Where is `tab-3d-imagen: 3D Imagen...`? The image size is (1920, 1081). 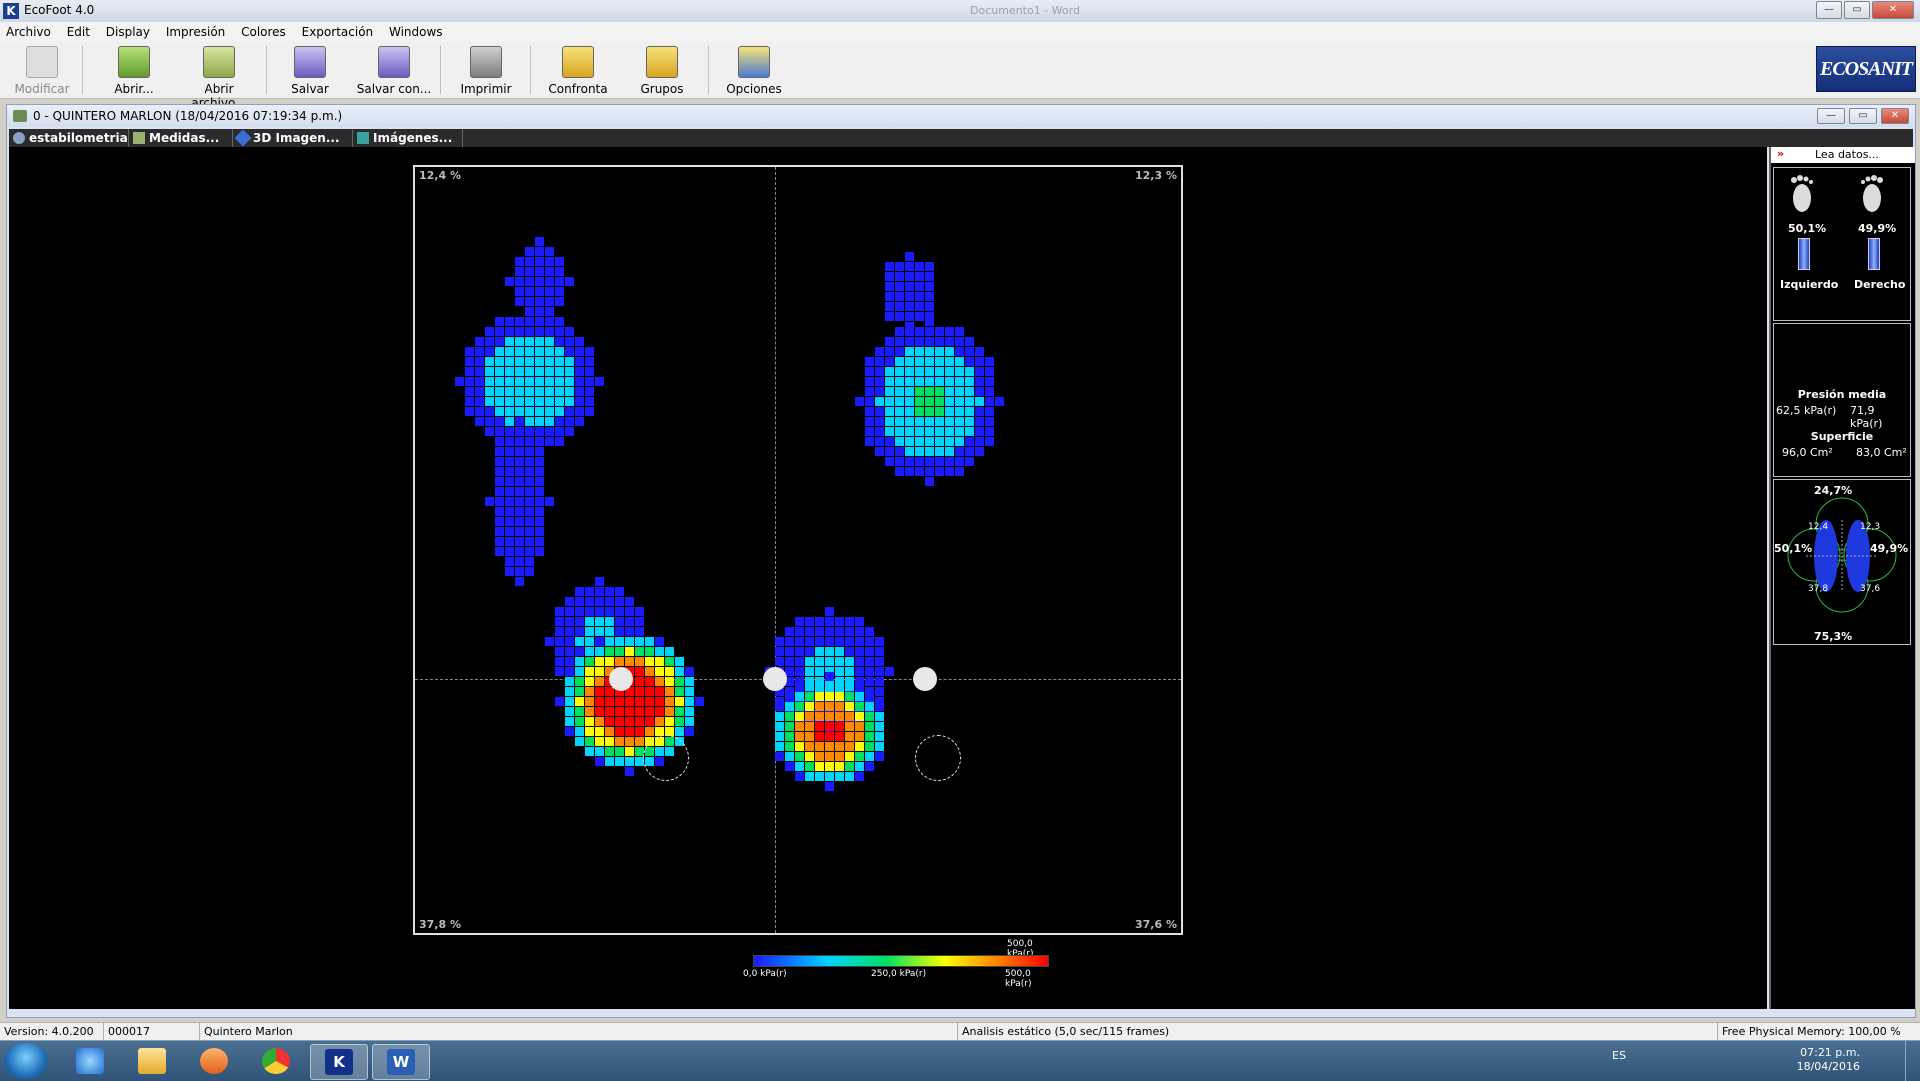 tab-3d-imagen: 3D Imagen... is located at coordinates (293, 138).